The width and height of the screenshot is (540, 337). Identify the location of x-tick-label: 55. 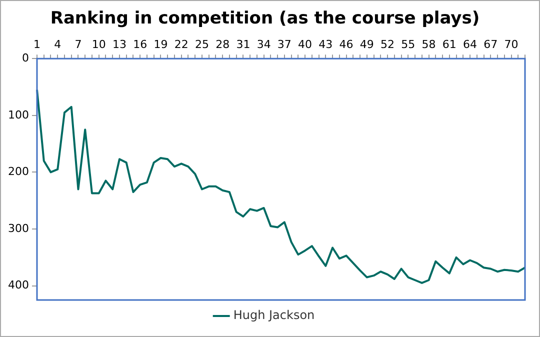
(408, 44).